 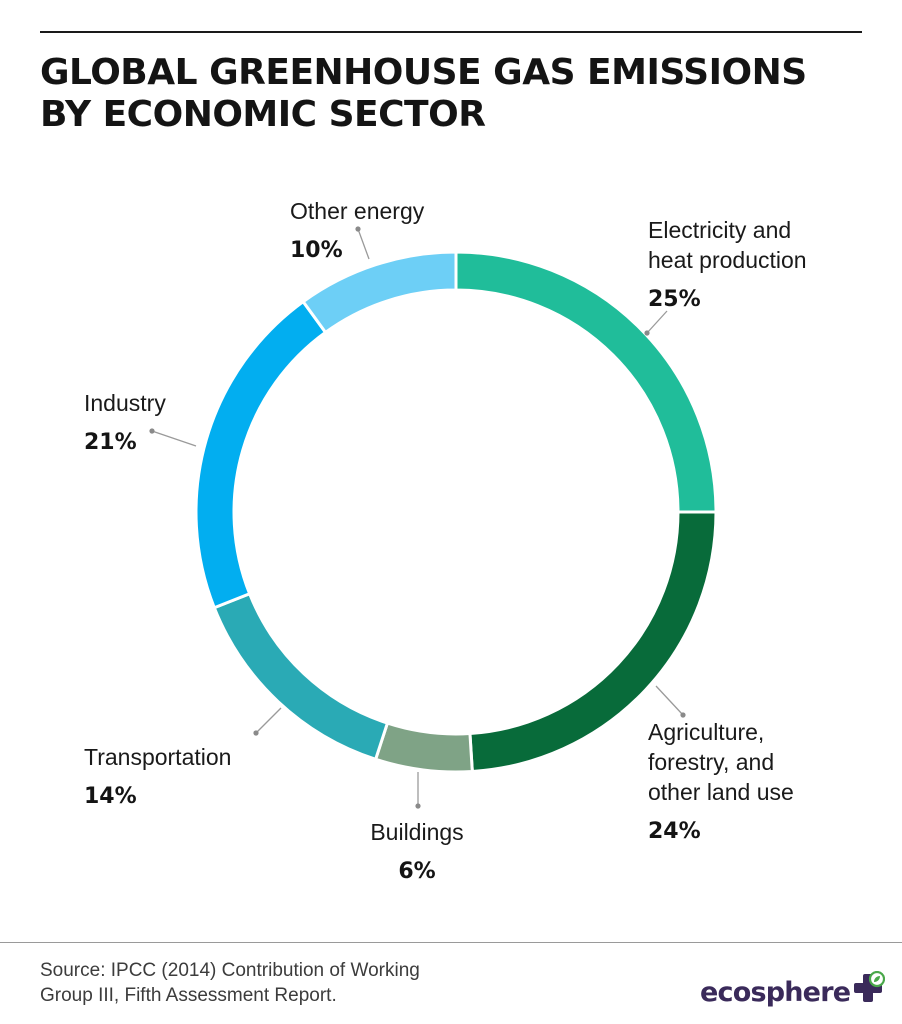 What do you see at coordinates (683, 715) in the screenshot?
I see `leader-dot-agriculture` at bounding box center [683, 715].